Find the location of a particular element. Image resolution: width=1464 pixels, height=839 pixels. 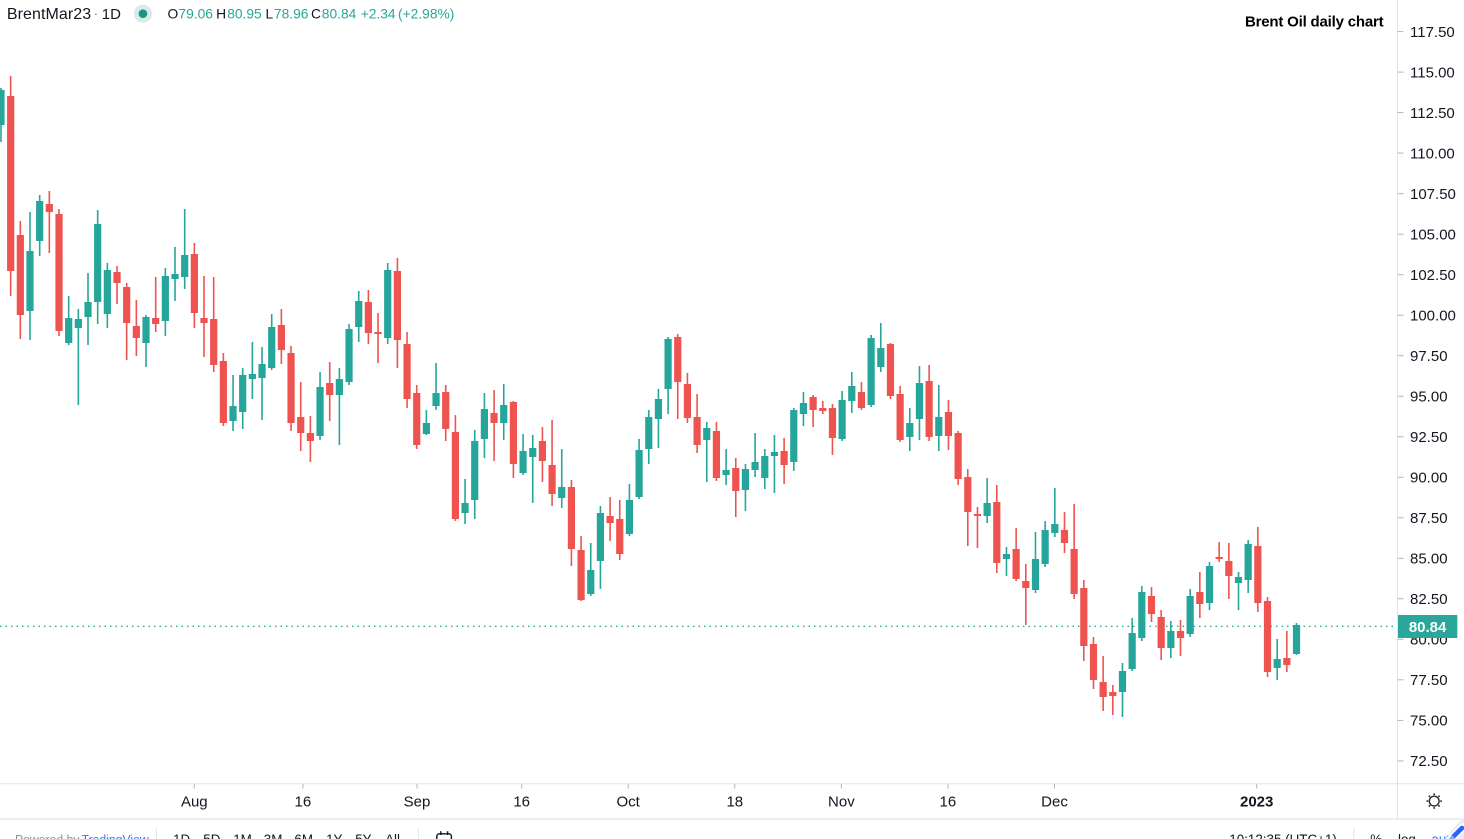

svg-text: 107.50 is located at coordinates (1433, 194).